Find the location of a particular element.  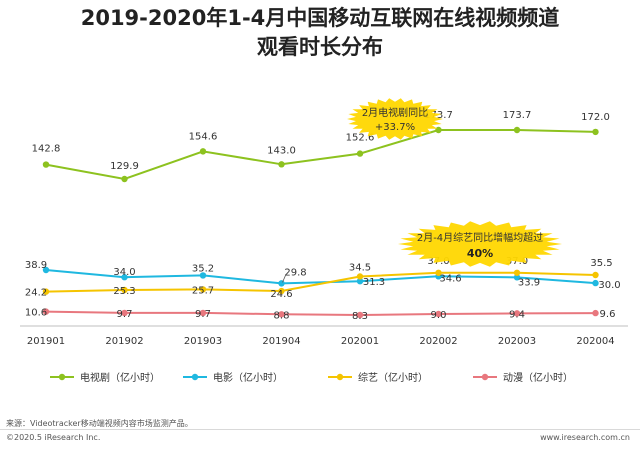

data-label: 29.8 is located at coordinates (295, 272).